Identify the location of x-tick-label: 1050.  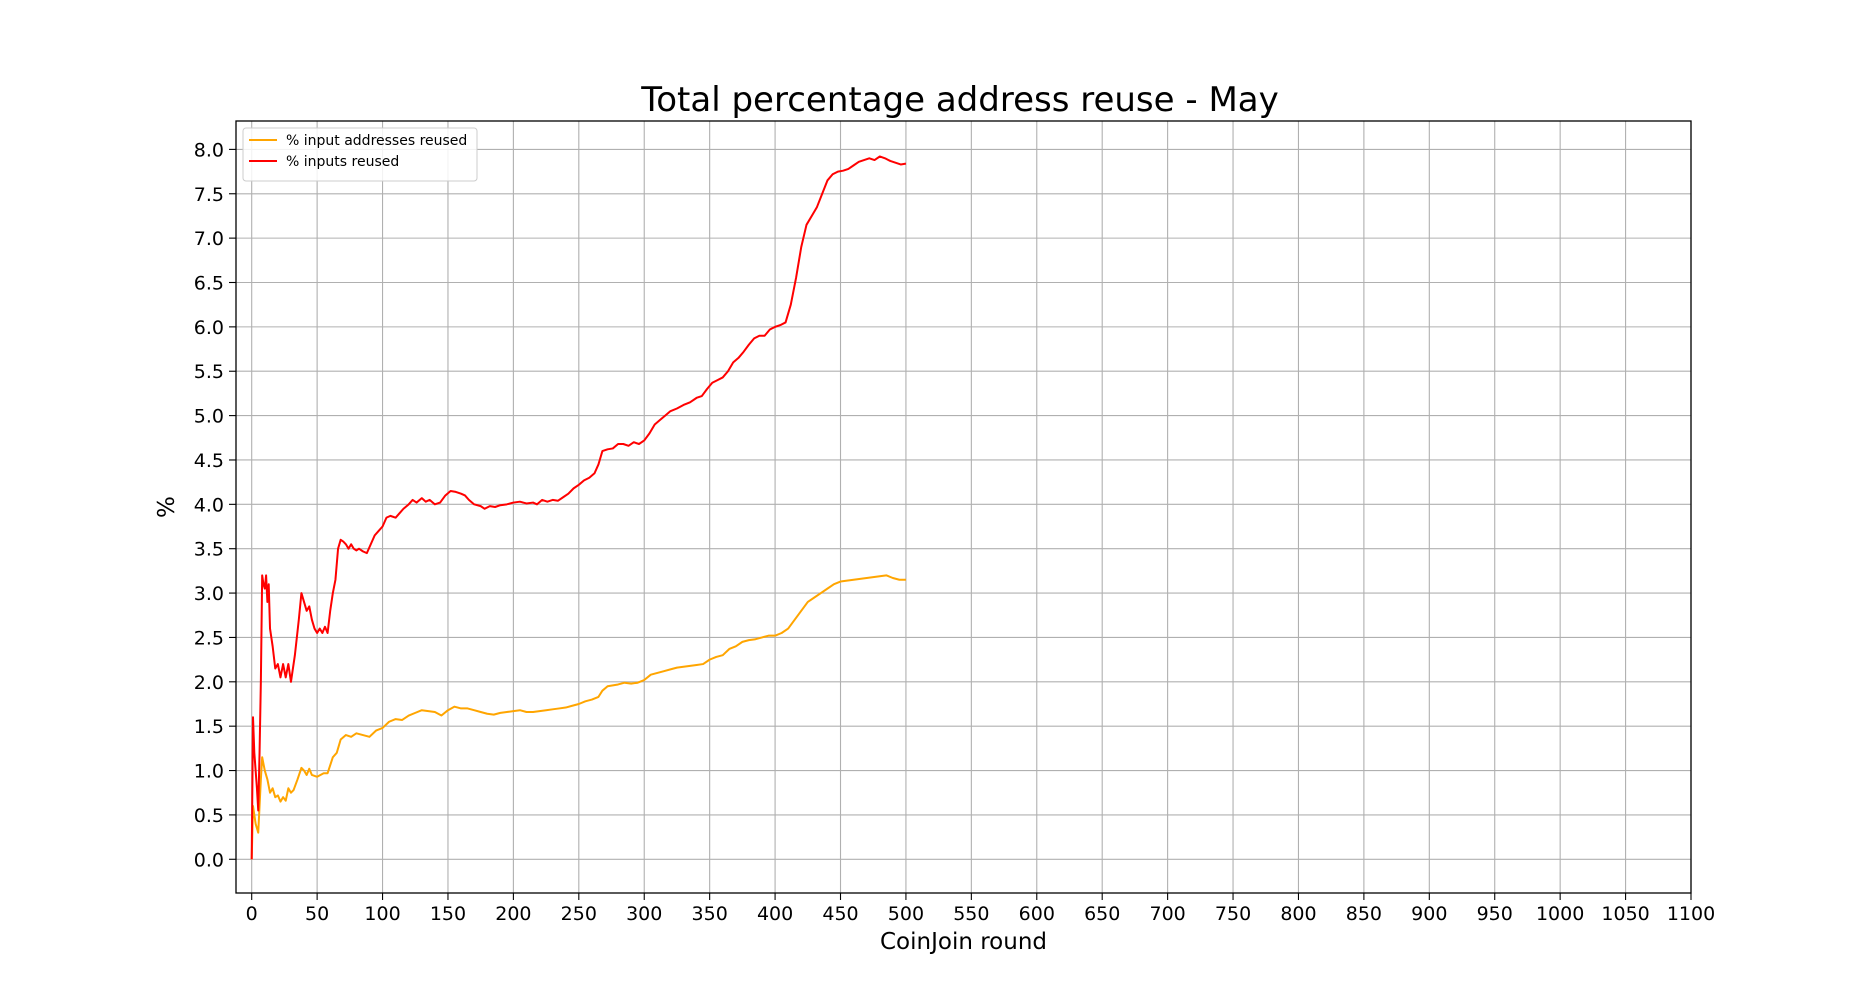
(1625, 914).